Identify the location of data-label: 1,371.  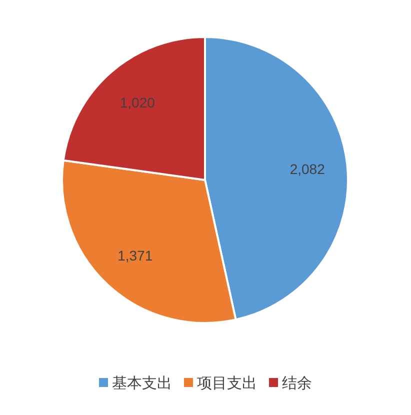
(135, 256).